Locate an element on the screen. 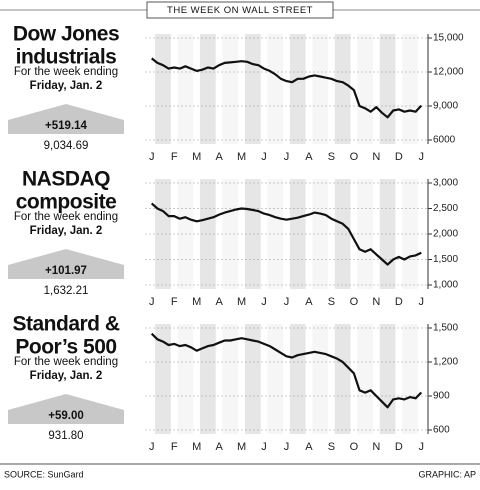 The image size is (480, 490). y-tick-label: 15,000 is located at coordinates (448, 38).